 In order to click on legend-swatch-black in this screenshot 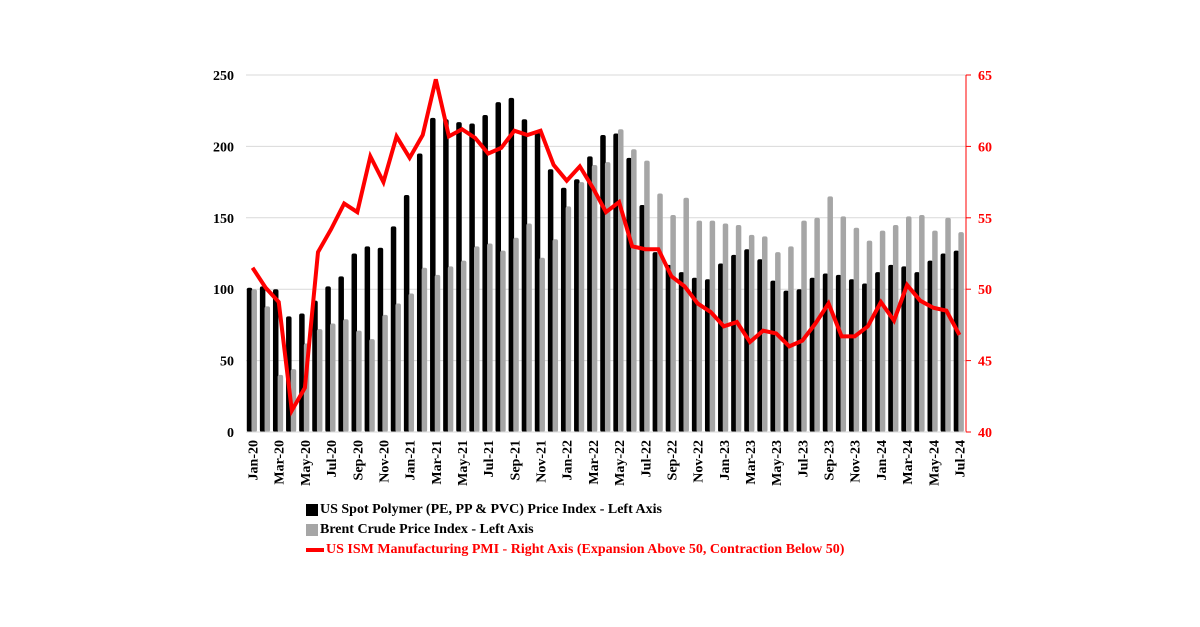, I will do `click(312, 510)`.